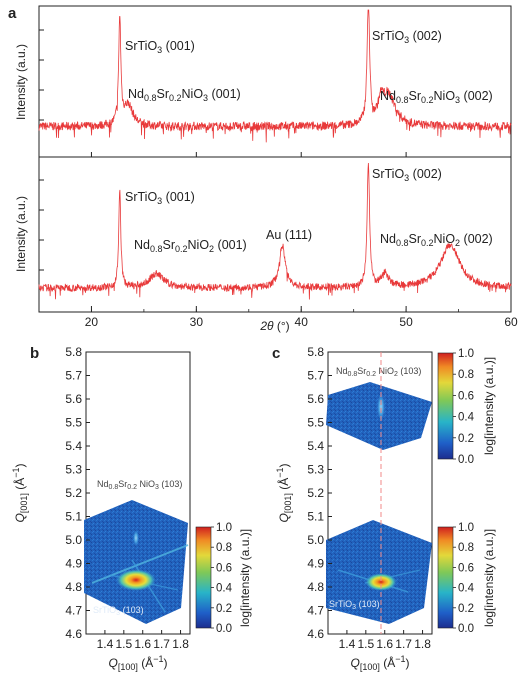  Describe the element at coordinates (276, 353) in the screenshot. I see `panel-letter-c: c` at that location.